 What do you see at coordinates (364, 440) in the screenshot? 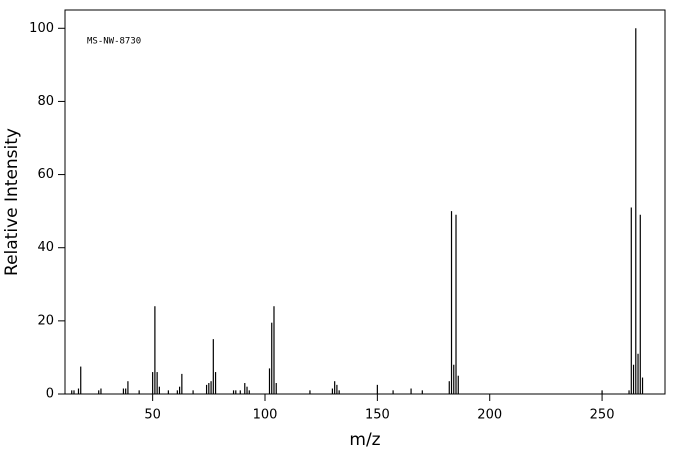
I see `x-axis-label: m/z` at bounding box center [364, 440].